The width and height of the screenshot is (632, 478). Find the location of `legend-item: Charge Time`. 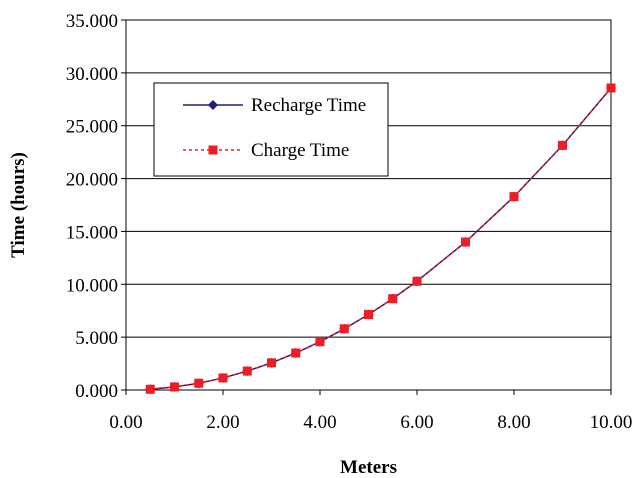

legend-item: Charge Time is located at coordinates (266, 150).